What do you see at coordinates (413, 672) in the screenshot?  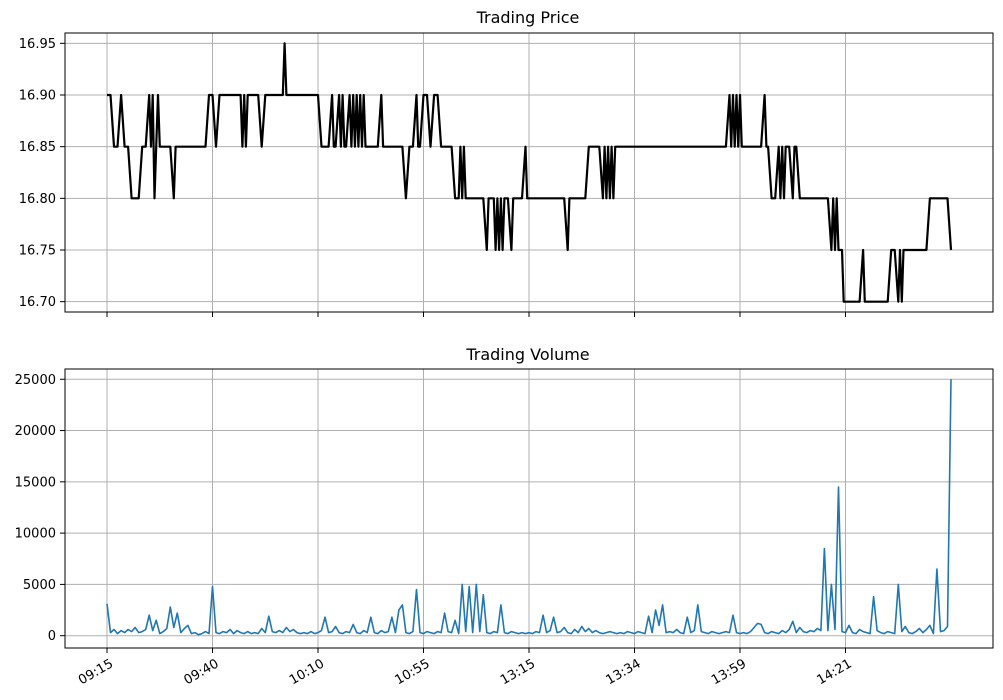 I see `volume-xtick-label: 10:55` at bounding box center [413, 672].